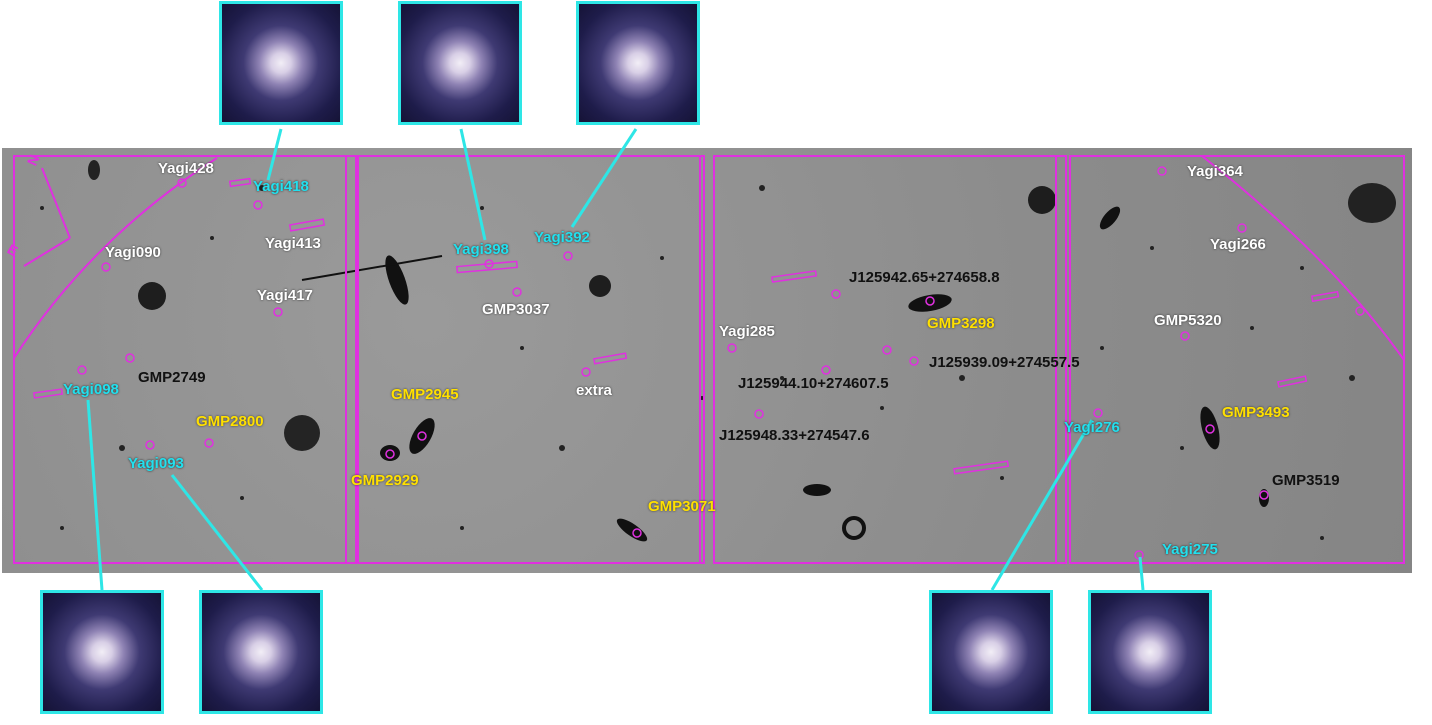 Image resolution: width=1432 pixels, height=725 pixels. Describe the element at coordinates (385, 480) in the screenshot. I see `label-gmp2929: GMP2929` at that location.